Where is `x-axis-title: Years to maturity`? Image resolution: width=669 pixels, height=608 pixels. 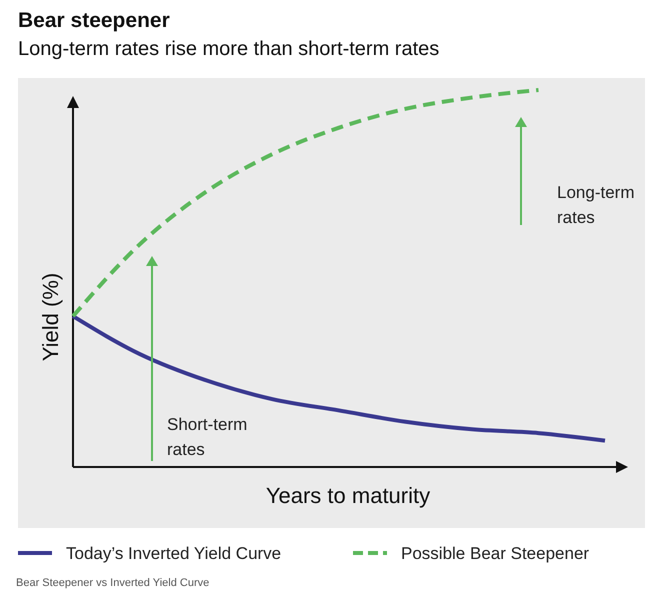 x-axis-title: Years to maturity is located at coordinates (348, 495).